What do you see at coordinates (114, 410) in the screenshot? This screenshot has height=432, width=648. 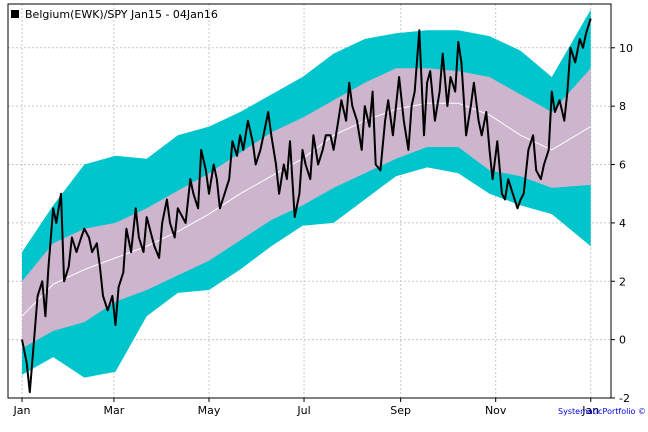 I see `x-tick-label: Mar` at bounding box center [114, 410].